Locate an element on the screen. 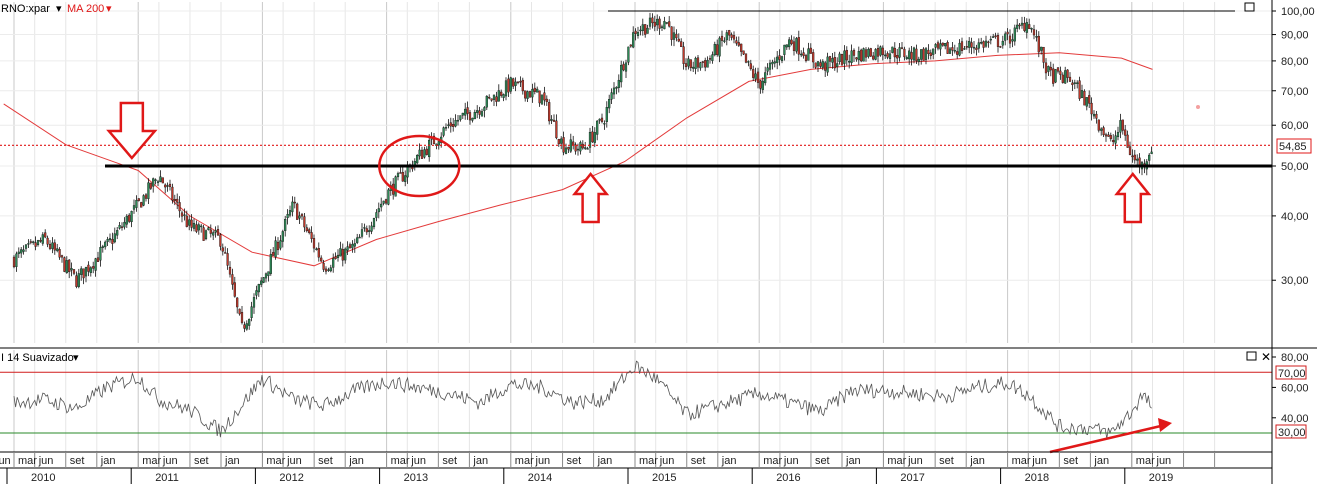 This screenshot has height=484, width=1317. month-tick-label: jun is located at coordinates (667, 461).